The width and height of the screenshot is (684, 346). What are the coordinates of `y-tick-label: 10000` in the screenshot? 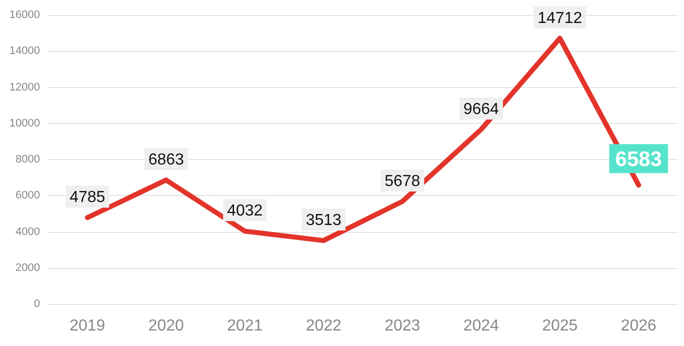 It's located at (24, 123).